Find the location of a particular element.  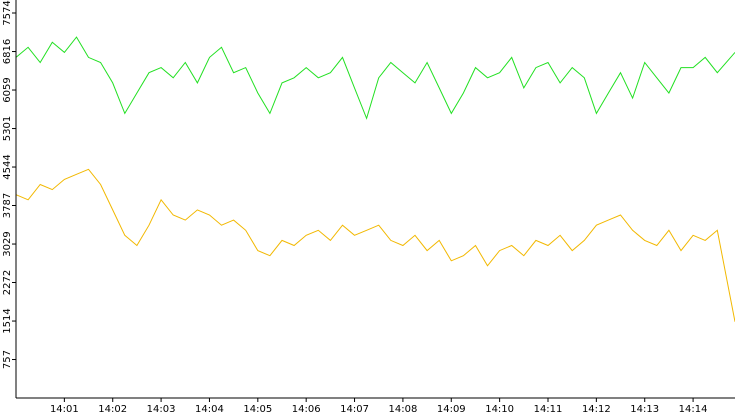

y-tick-label: 6816 is located at coordinates (7, 51).